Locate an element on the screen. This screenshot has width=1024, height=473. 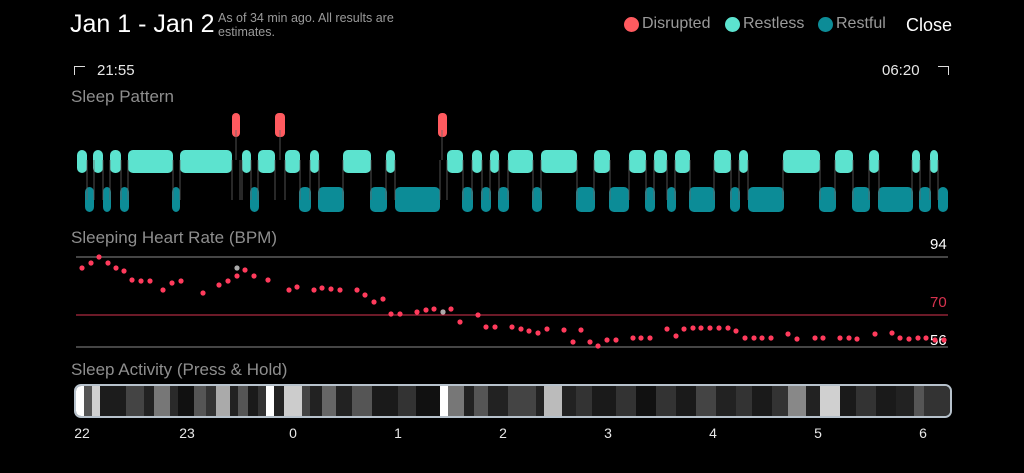
disrupted-dot-icon is located at coordinates (631, 24).